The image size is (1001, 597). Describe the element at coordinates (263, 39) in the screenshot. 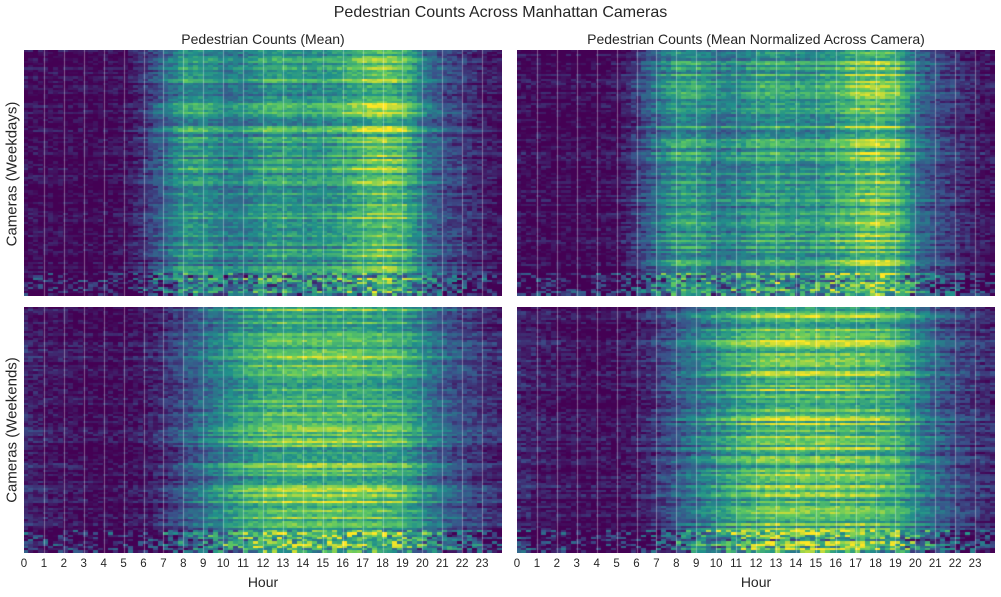

I see `left-panel-title: Pedestrian Counts (Mean)` at that location.